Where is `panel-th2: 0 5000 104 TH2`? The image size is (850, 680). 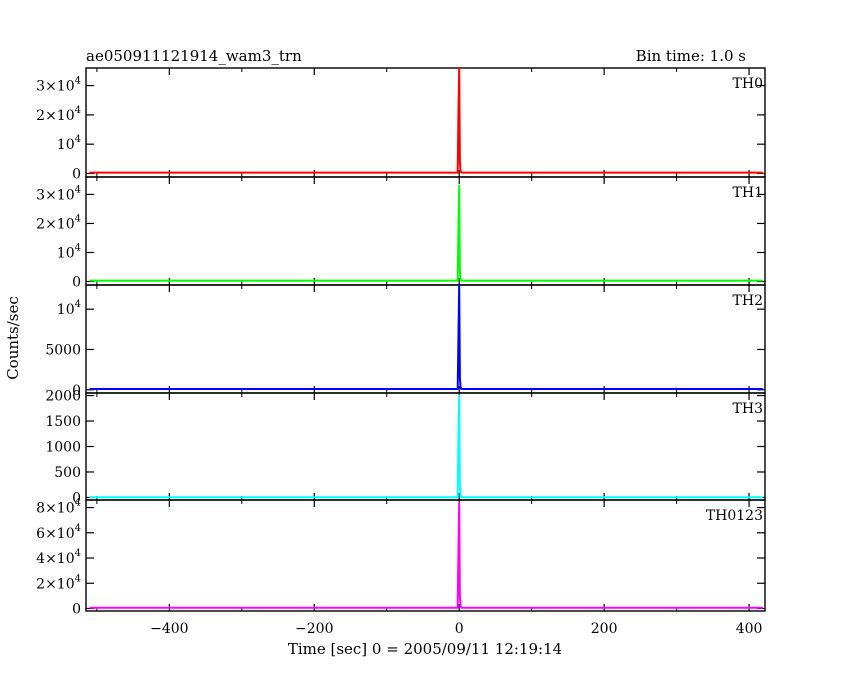
panel-th2: 0 5000 104 TH2 is located at coordinates (405, 341).